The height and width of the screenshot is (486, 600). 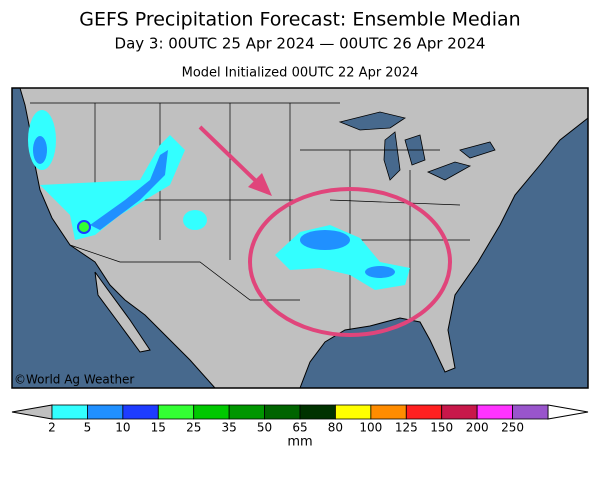 I want to click on credit: ©World Ag Weather, so click(x=74, y=380).